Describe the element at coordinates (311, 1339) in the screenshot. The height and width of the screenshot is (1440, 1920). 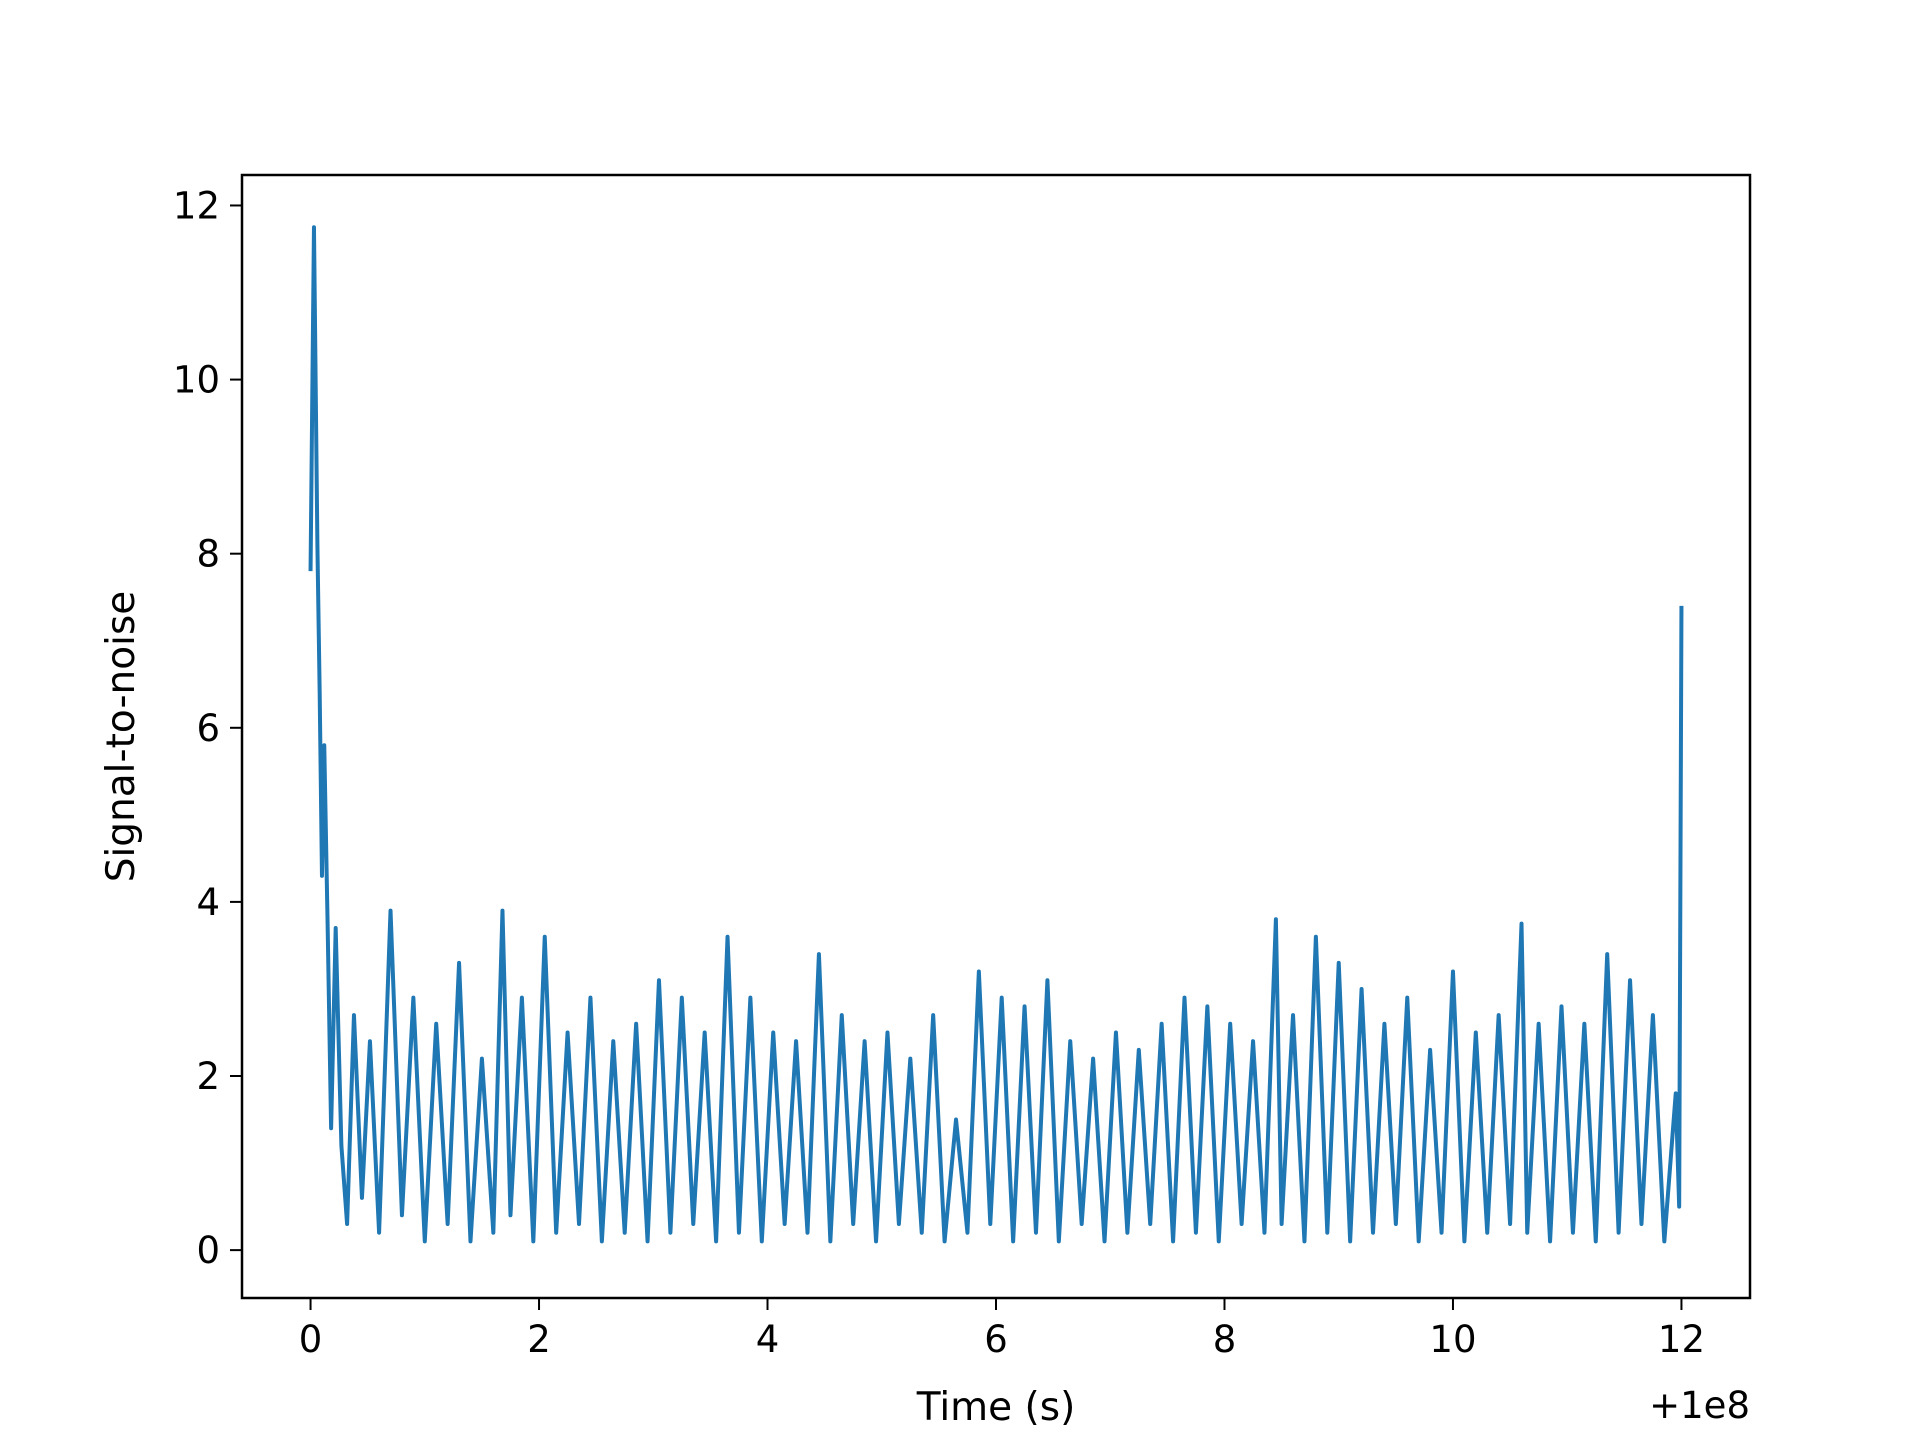
I see `x-tick-label: 0` at that location.